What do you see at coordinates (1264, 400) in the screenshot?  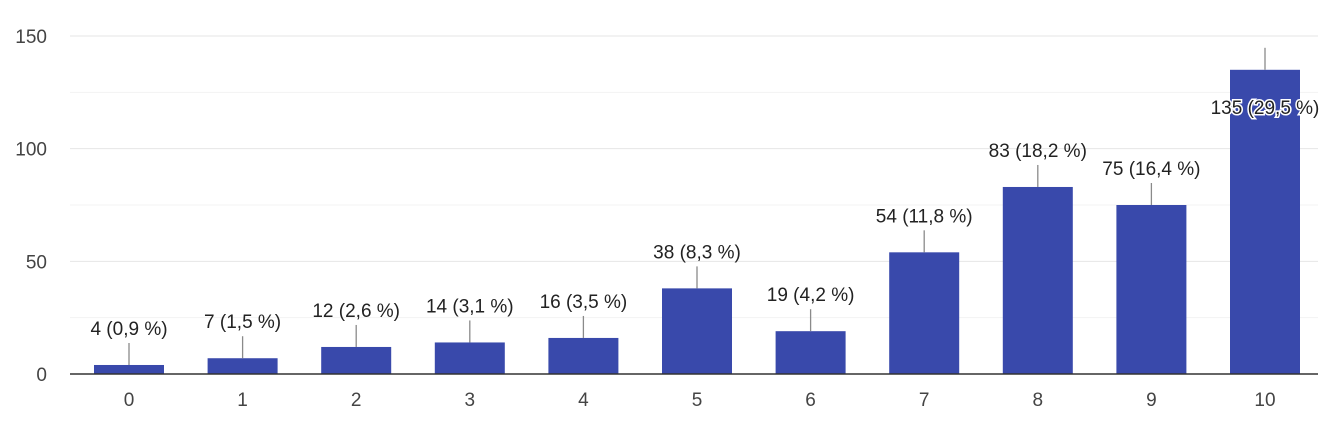 I see `x-tick-label: 10` at bounding box center [1264, 400].